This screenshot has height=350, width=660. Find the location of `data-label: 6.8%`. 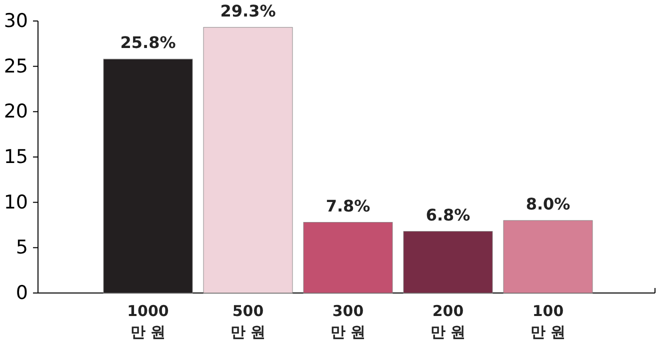

data-label: 6.8% is located at coordinates (448, 214).